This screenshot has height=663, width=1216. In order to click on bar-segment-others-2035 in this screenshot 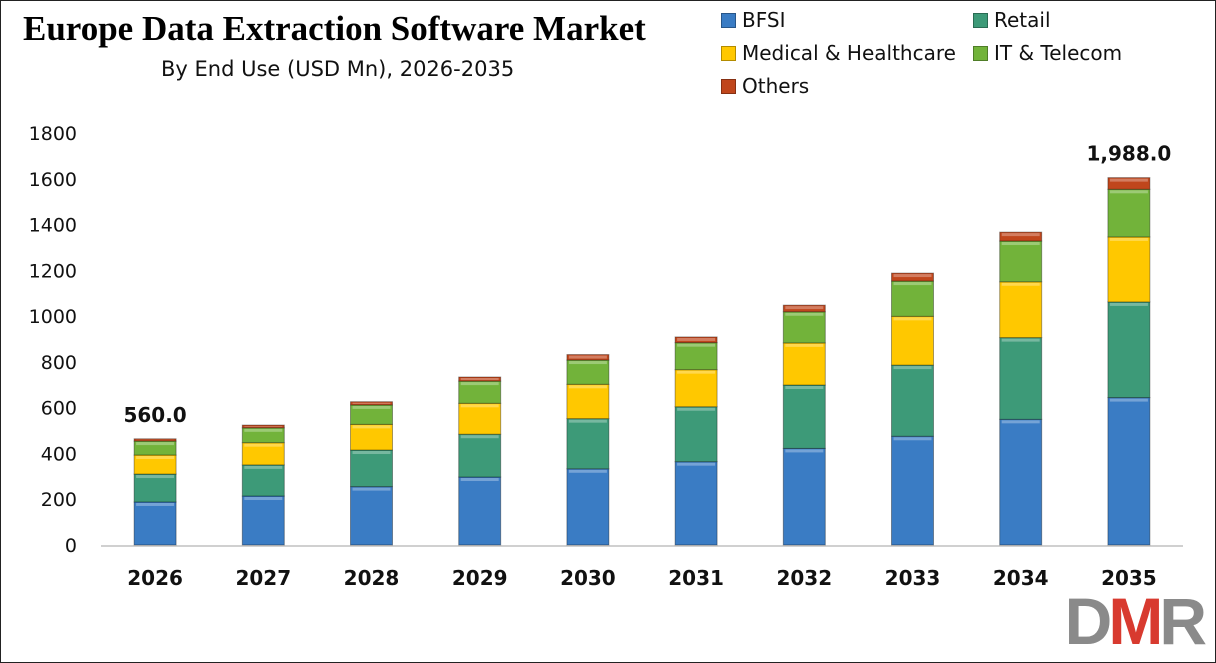, I will do `click(1129, 183)`.